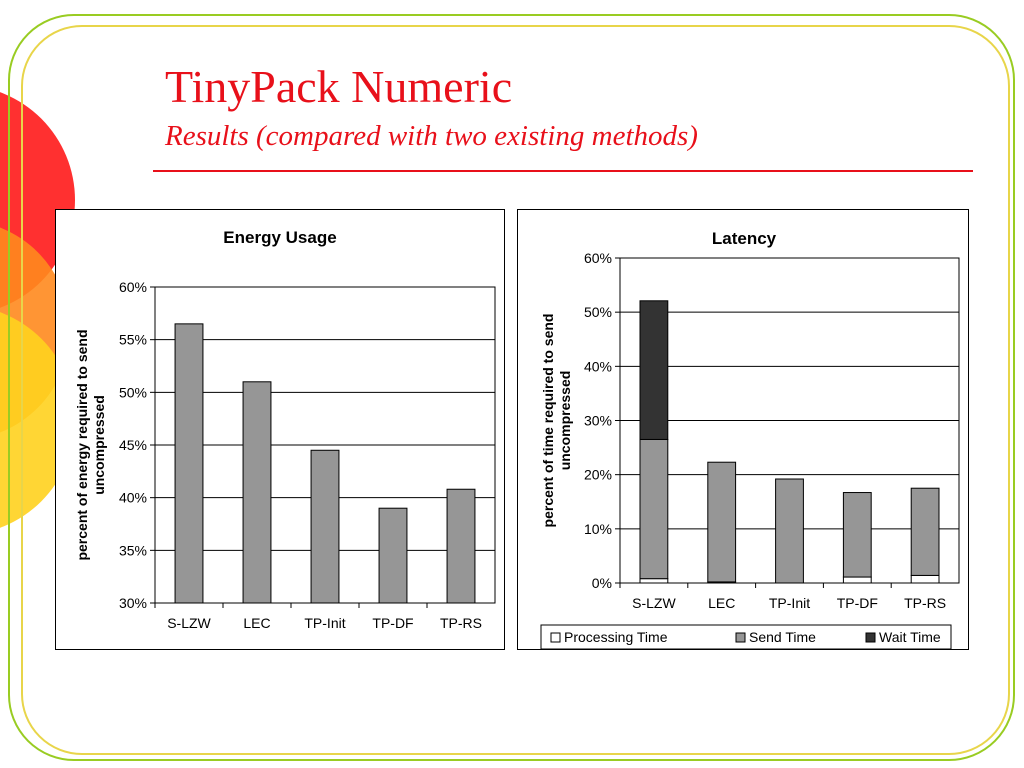 The image size is (1024, 768). I want to click on latency-legend-swatch-send-time, so click(740, 637).